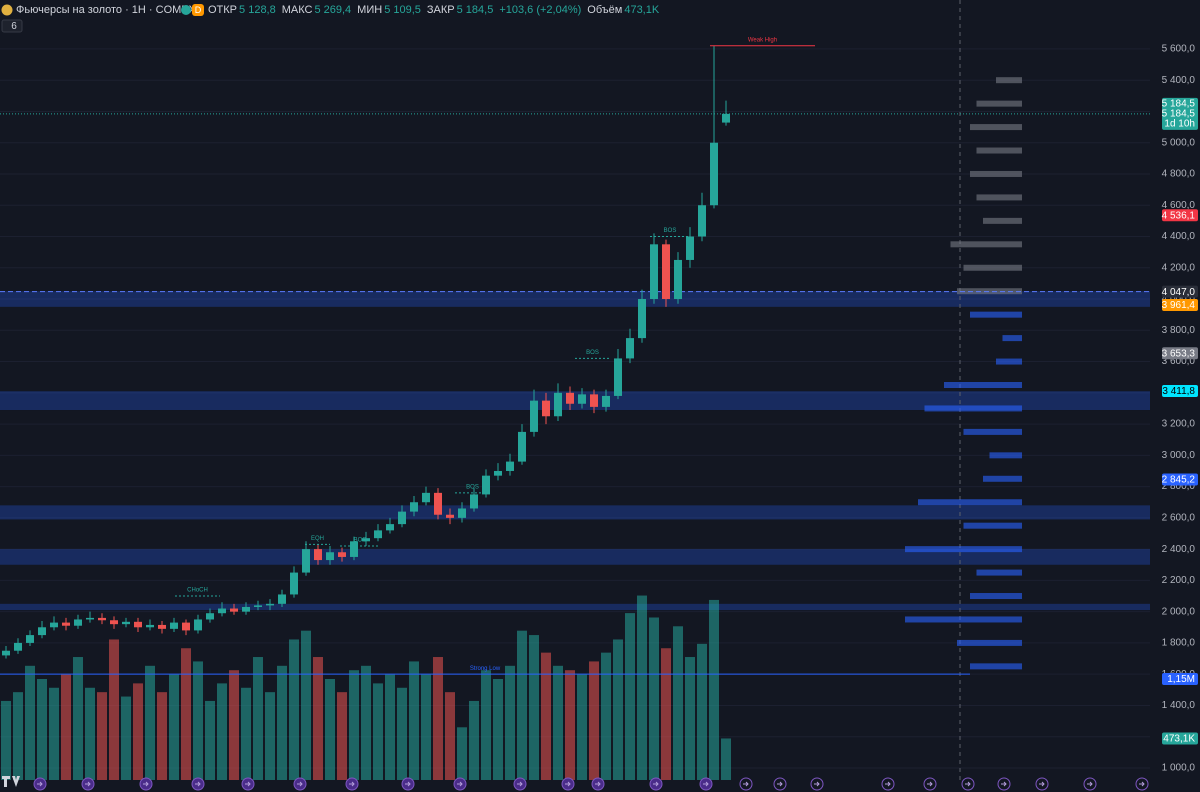  I want to click on last-price-label: 5 184,5, so click(1179, 104).